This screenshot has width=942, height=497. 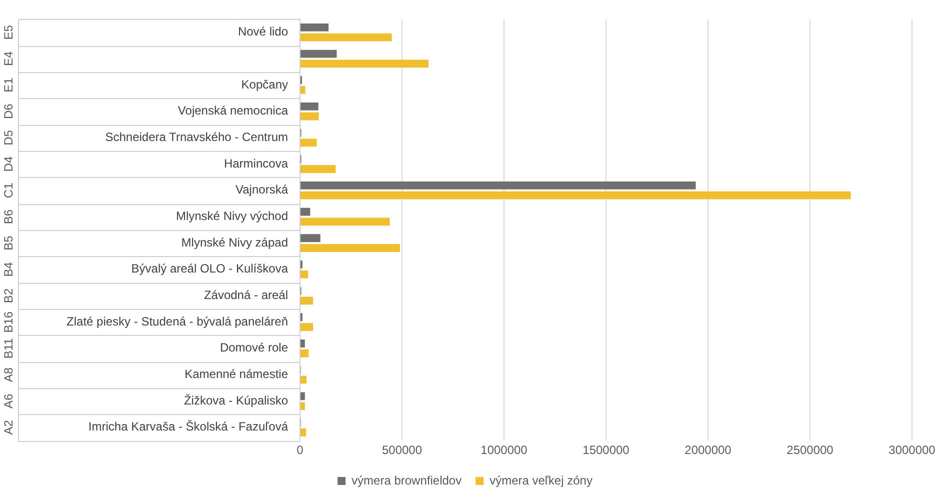 What do you see at coordinates (188, 427) in the screenshot?
I see `y-tick-label: Imricha Karvaša - Školská - Fazuľová` at bounding box center [188, 427].